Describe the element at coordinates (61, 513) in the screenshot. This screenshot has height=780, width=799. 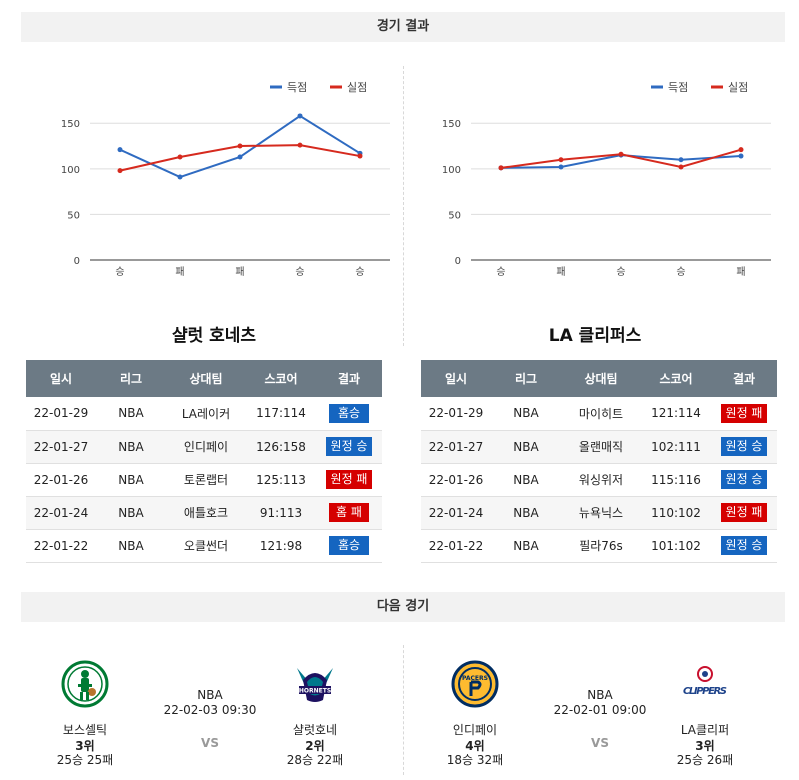
I see `cell-date: 22-01-24` at that location.